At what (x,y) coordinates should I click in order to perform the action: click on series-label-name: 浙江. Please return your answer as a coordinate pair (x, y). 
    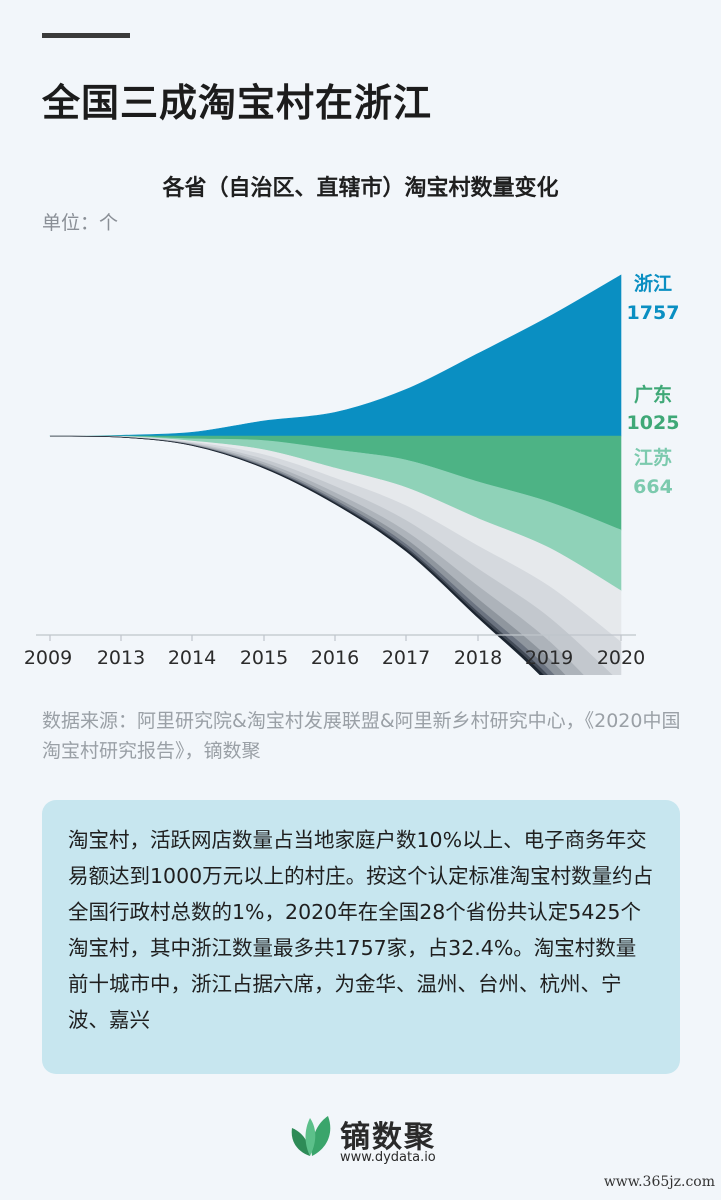
    Looking at the image, I should click on (653, 283).